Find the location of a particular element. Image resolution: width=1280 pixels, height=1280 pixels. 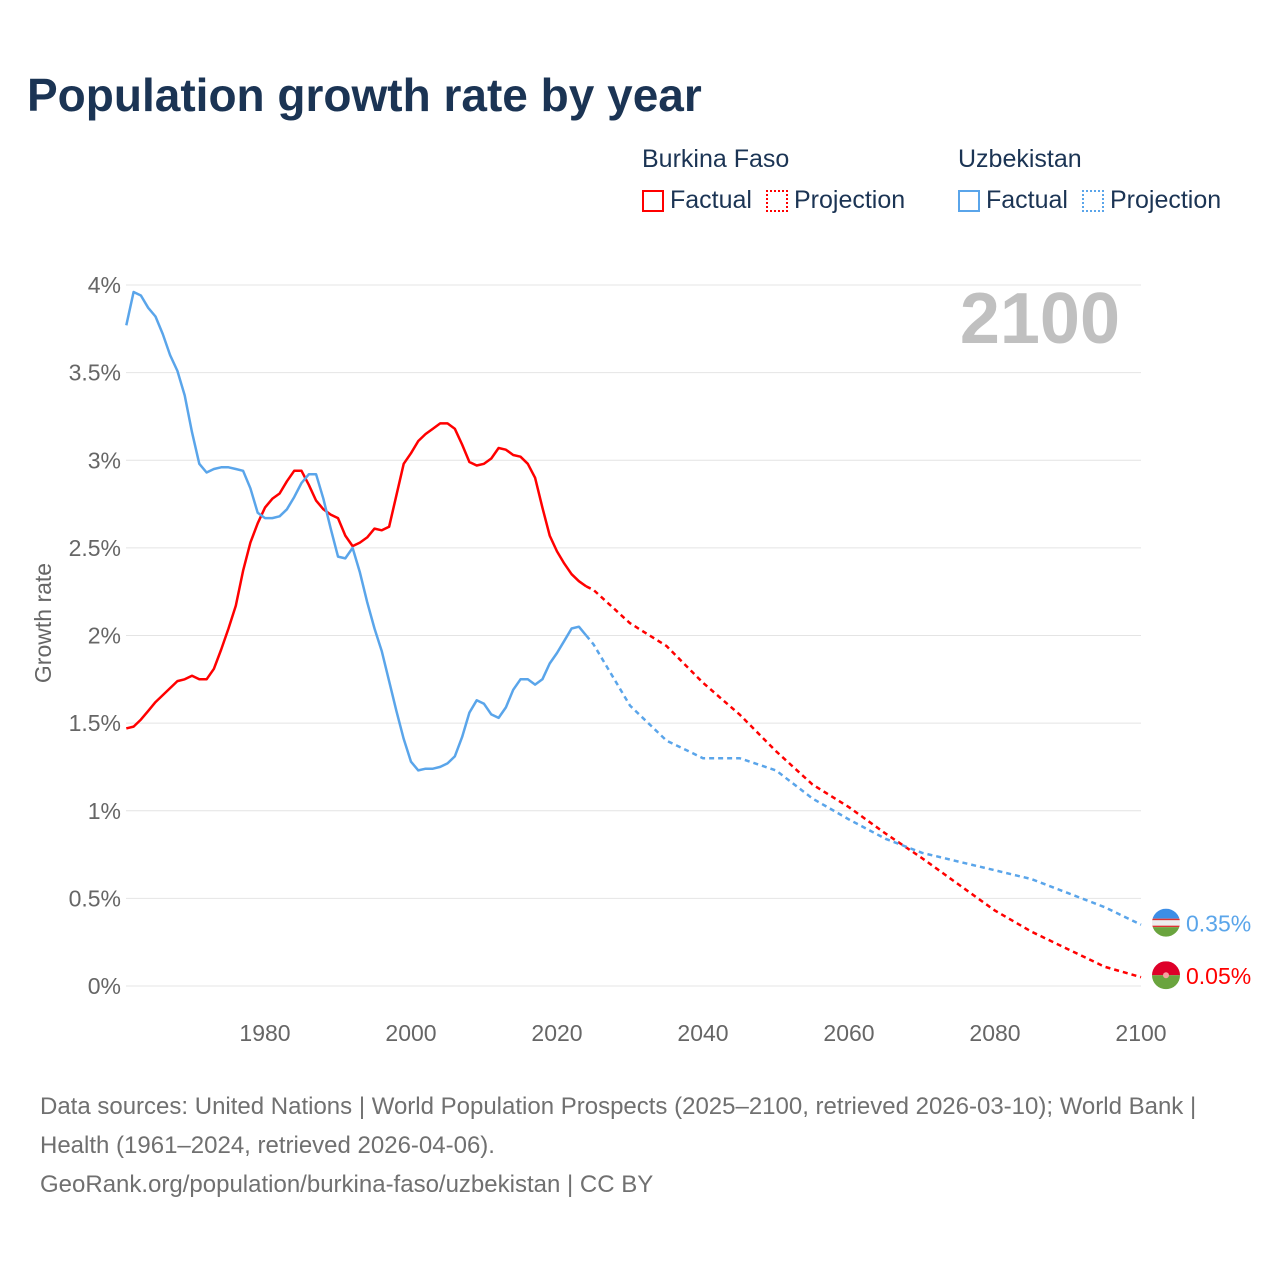

end-value-label: 0.35% is located at coordinates (1218, 924).